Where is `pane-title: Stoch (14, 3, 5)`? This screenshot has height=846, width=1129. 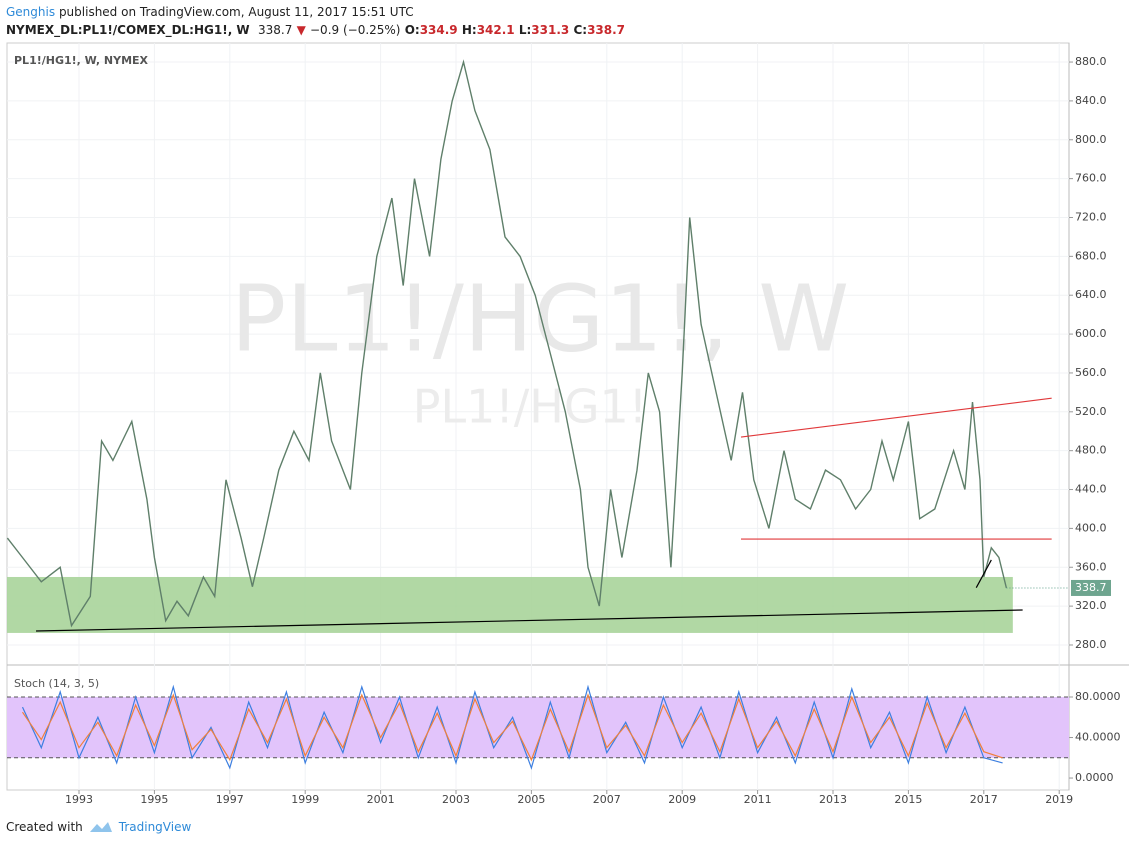
pane-title: Stoch (14, 3, 5) is located at coordinates (56, 683).